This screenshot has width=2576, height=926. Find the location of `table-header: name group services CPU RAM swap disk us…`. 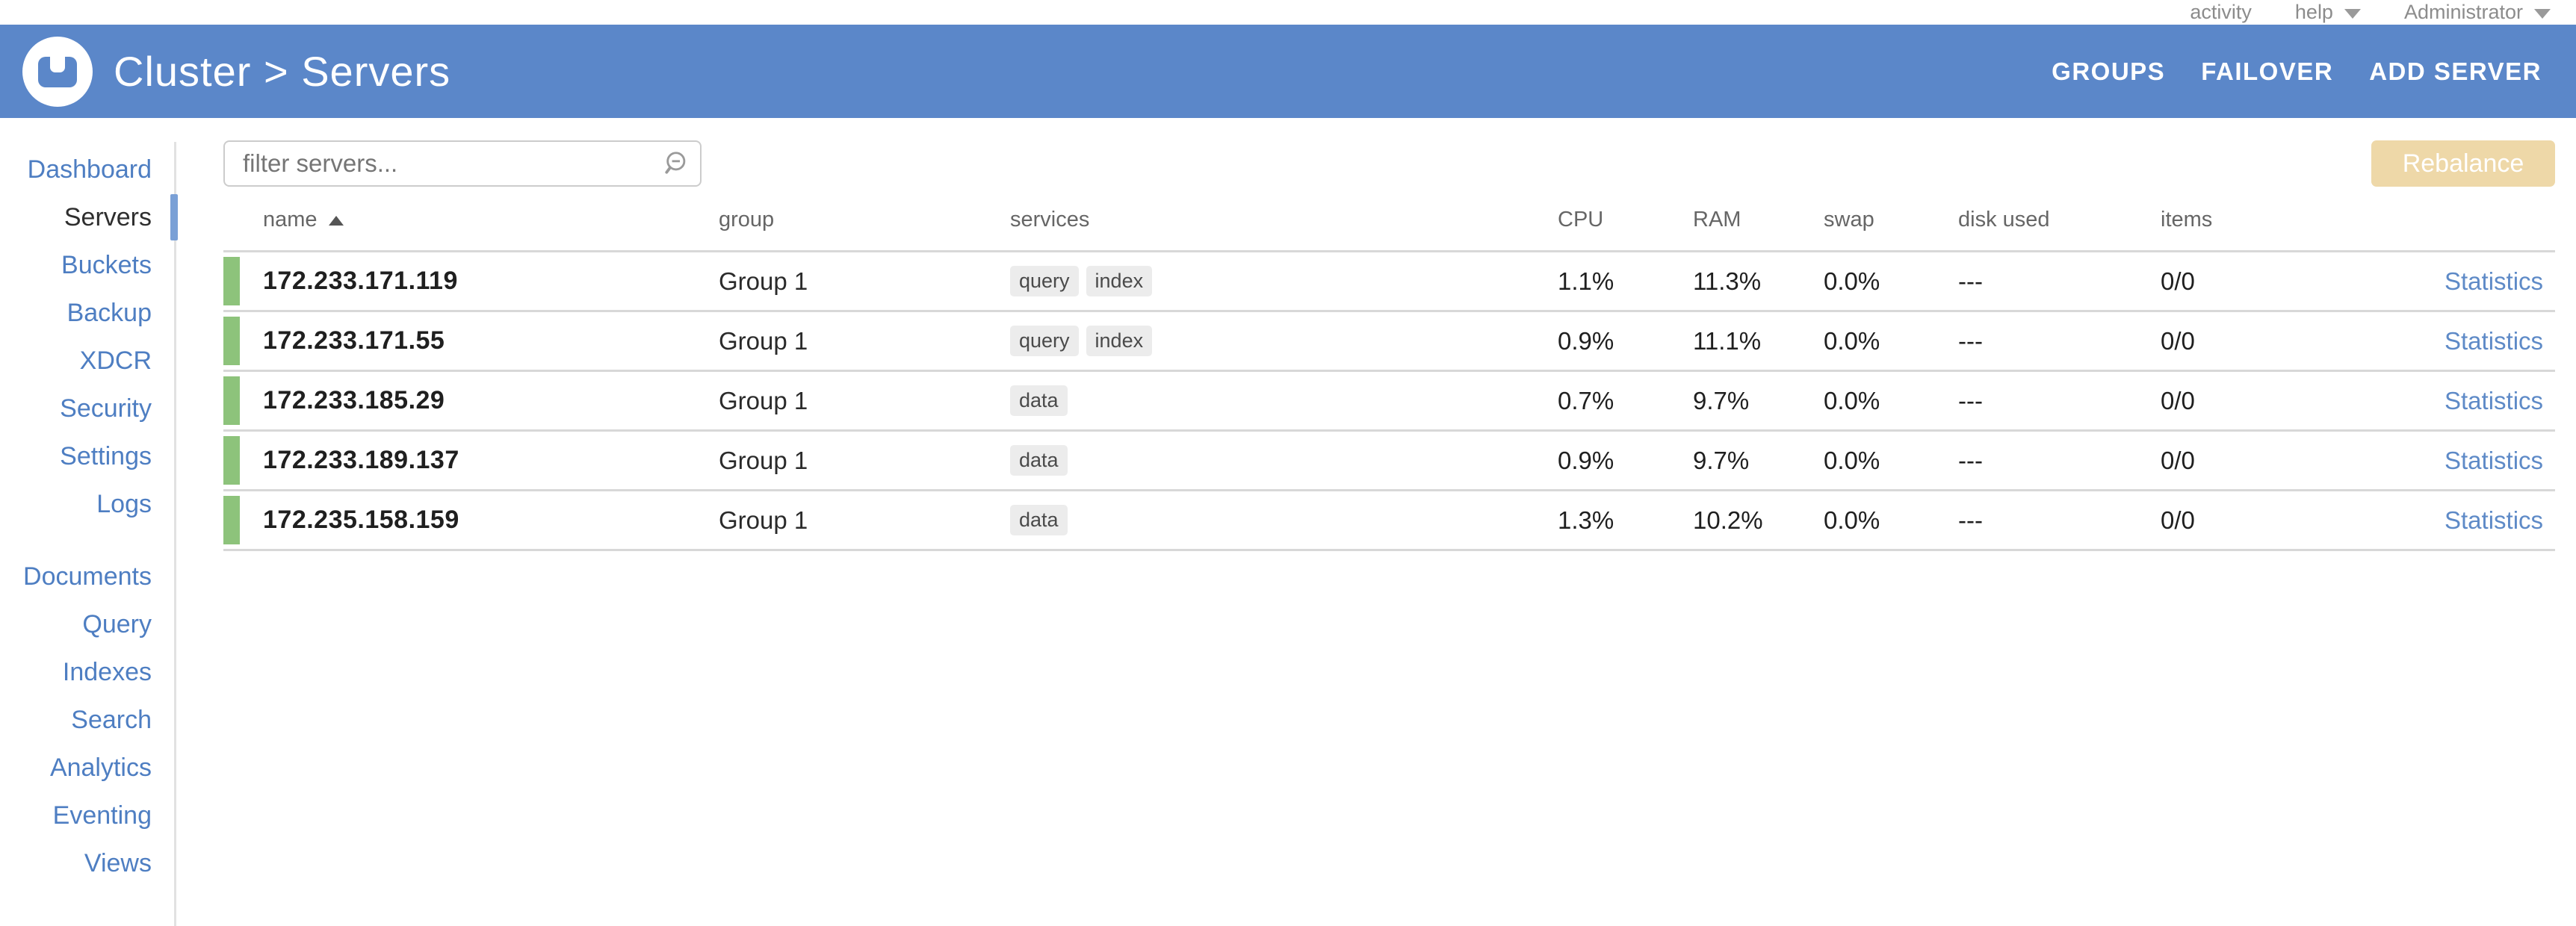

table-header: name group services CPU RAM swap disk us… is located at coordinates (1389, 221).